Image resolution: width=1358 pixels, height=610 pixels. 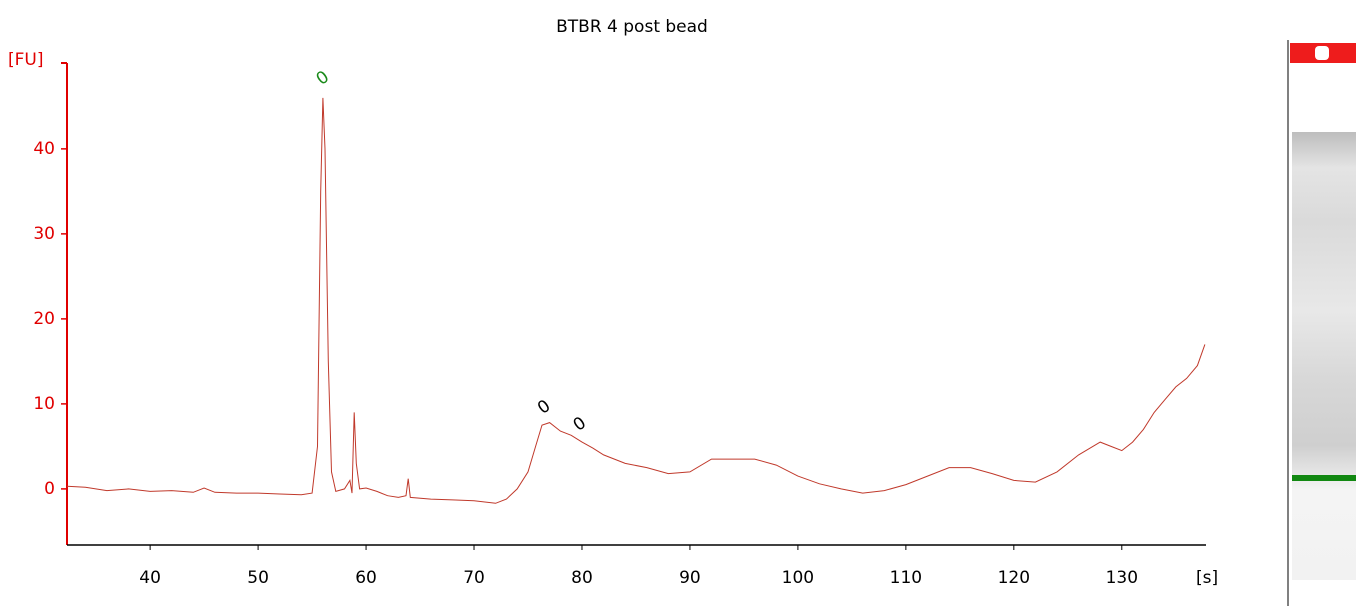 What do you see at coordinates (44, 234) in the screenshot?
I see `y-tick-label: 30` at bounding box center [44, 234].